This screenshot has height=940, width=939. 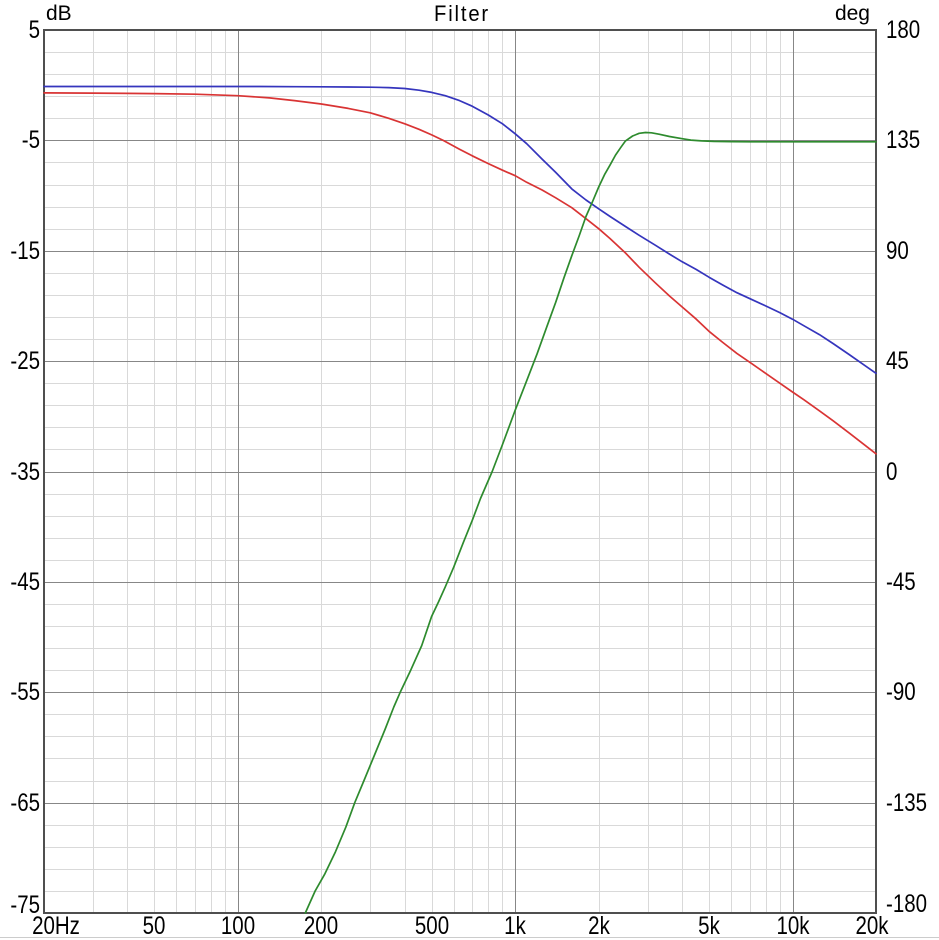 What do you see at coordinates (901, 581) in the screenshot?
I see `y-right-tick-label: -45` at bounding box center [901, 581].